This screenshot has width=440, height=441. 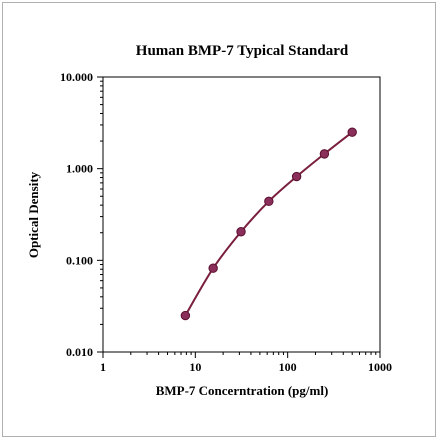 I want to click on chart-title: Human BMP-7 Typical Standard, so click(x=242, y=51).